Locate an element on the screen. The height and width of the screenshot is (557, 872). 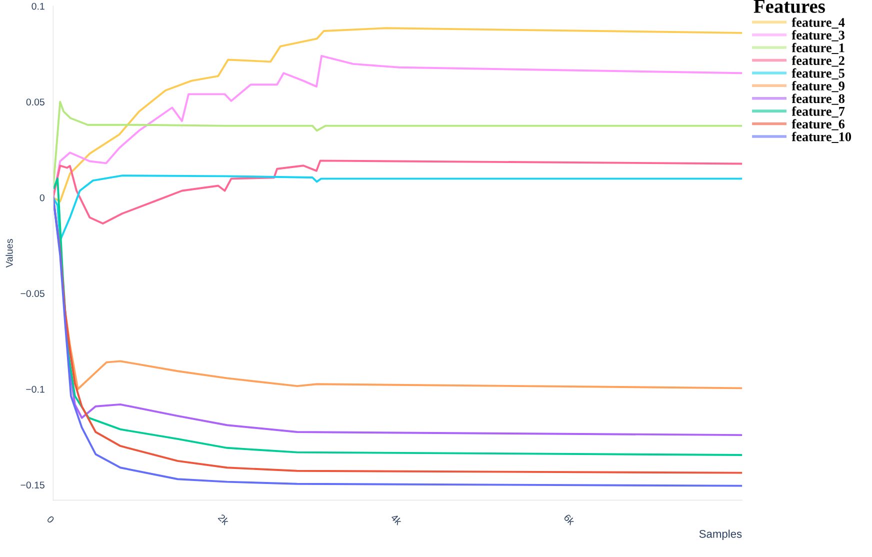
legend-label: feature_4 is located at coordinates (818, 23).